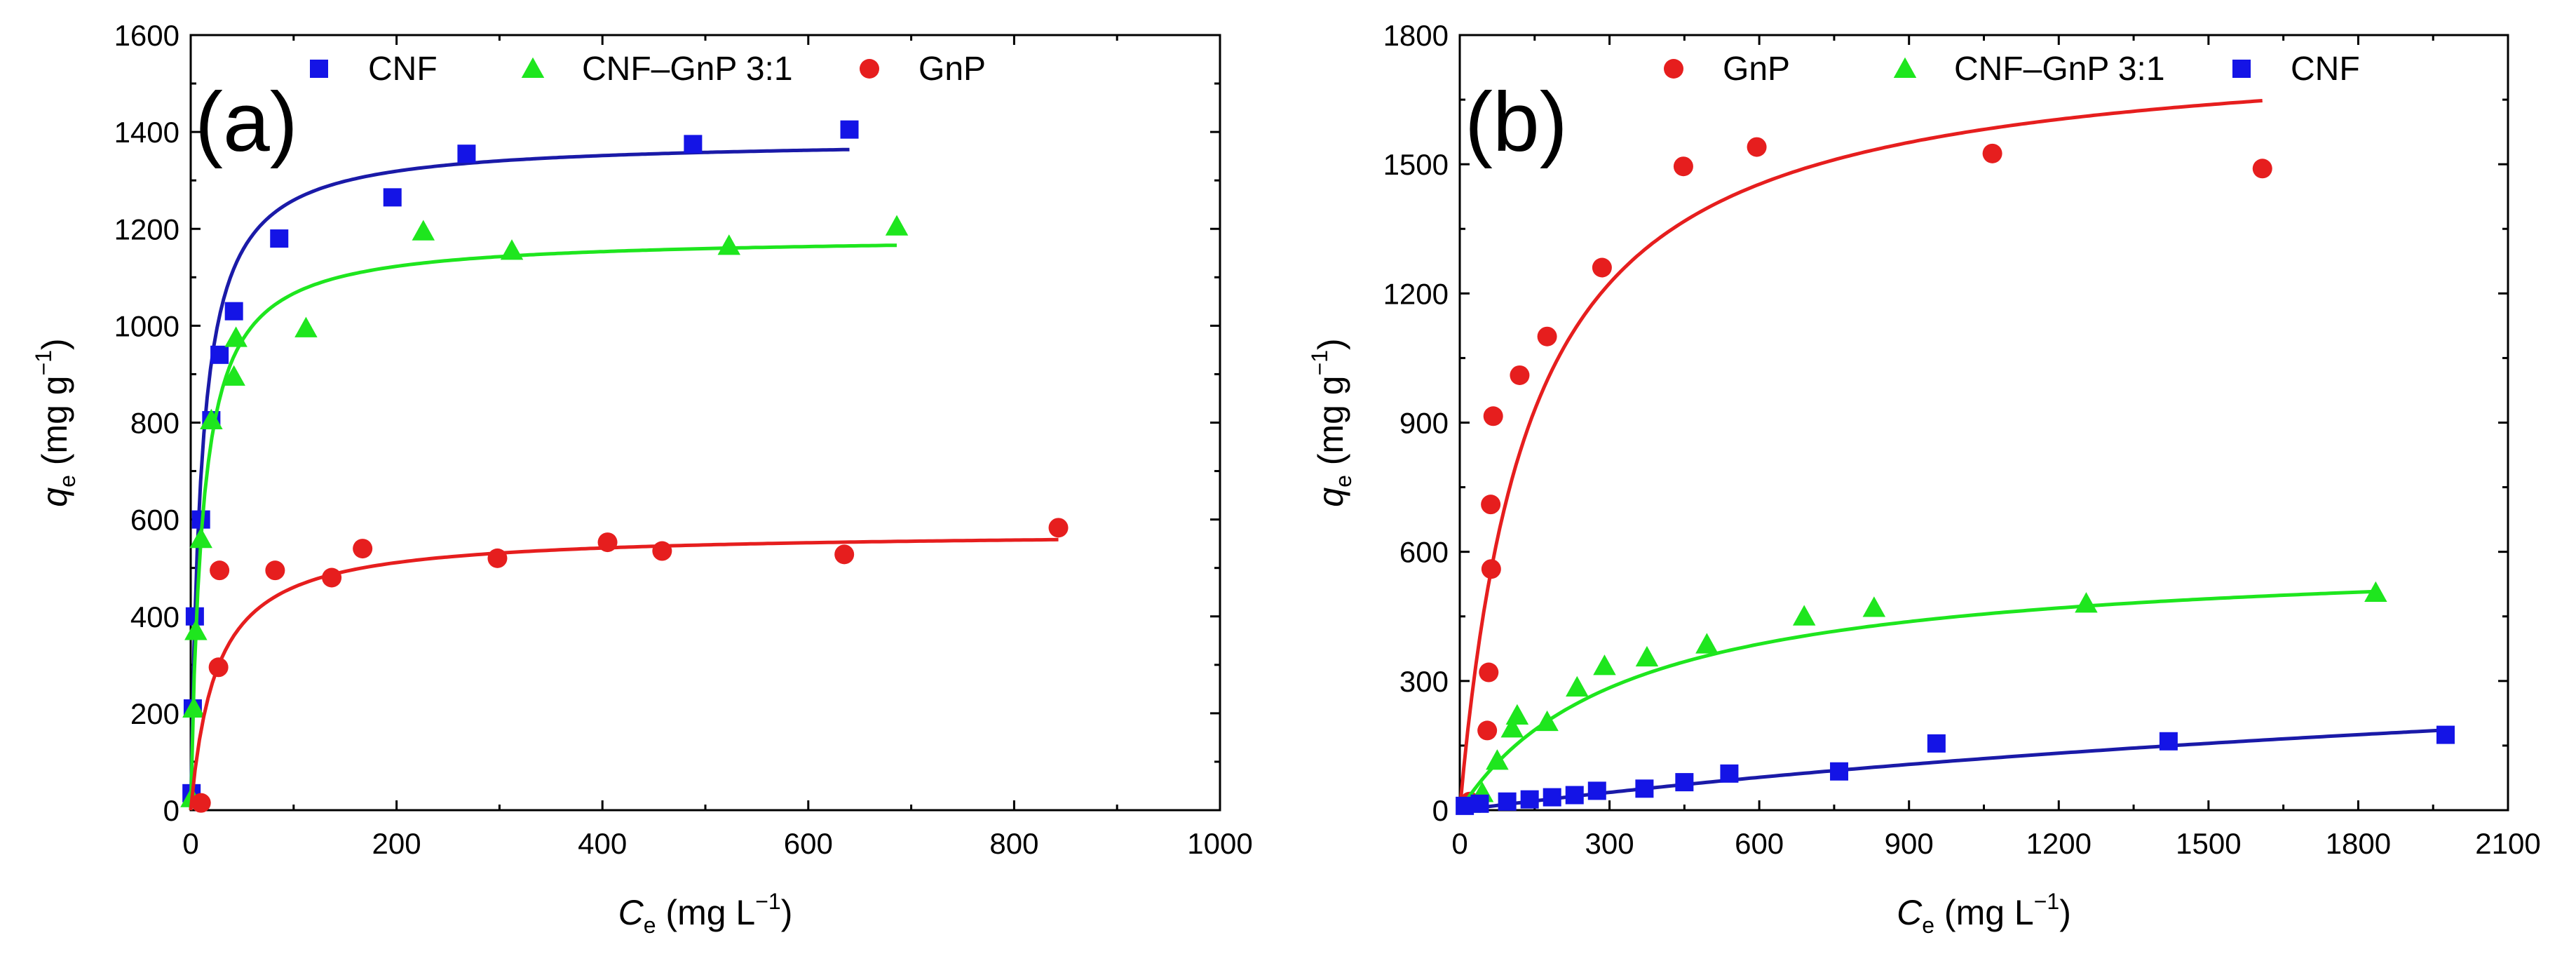 The height and width of the screenshot is (968, 2576). Describe the element at coordinates (154, 616) in the screenshot. I see `y-tick-label: 400` at that location.